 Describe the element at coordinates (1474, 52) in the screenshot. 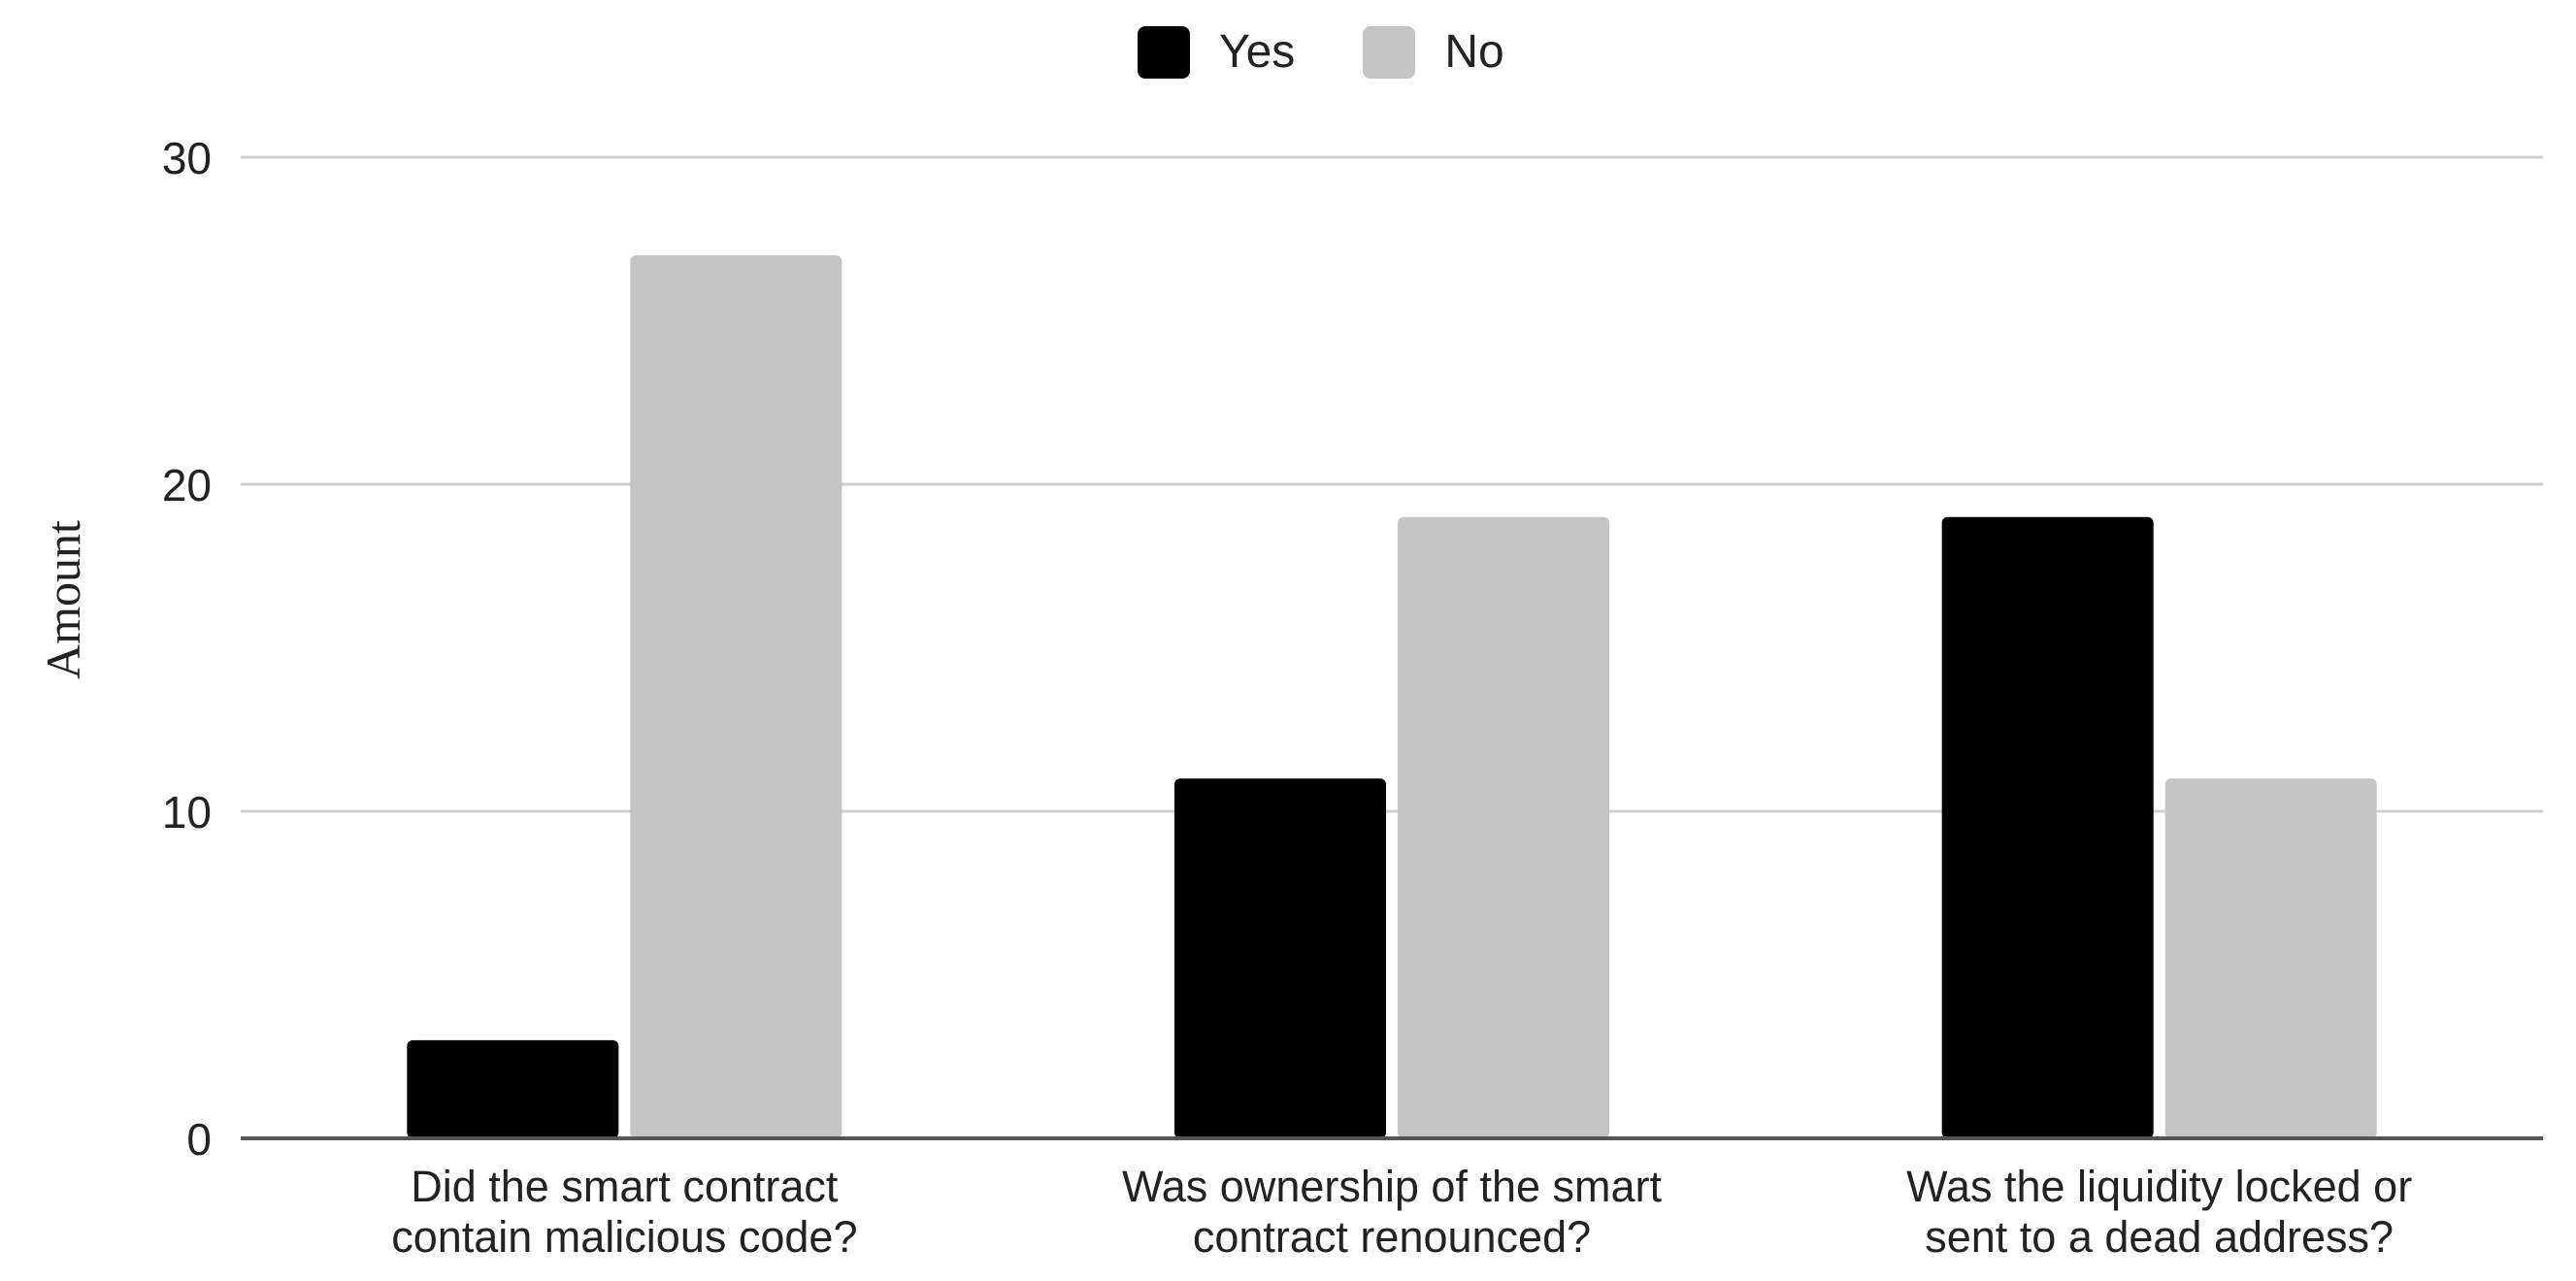

I see `legend-label-no: No` at that location.